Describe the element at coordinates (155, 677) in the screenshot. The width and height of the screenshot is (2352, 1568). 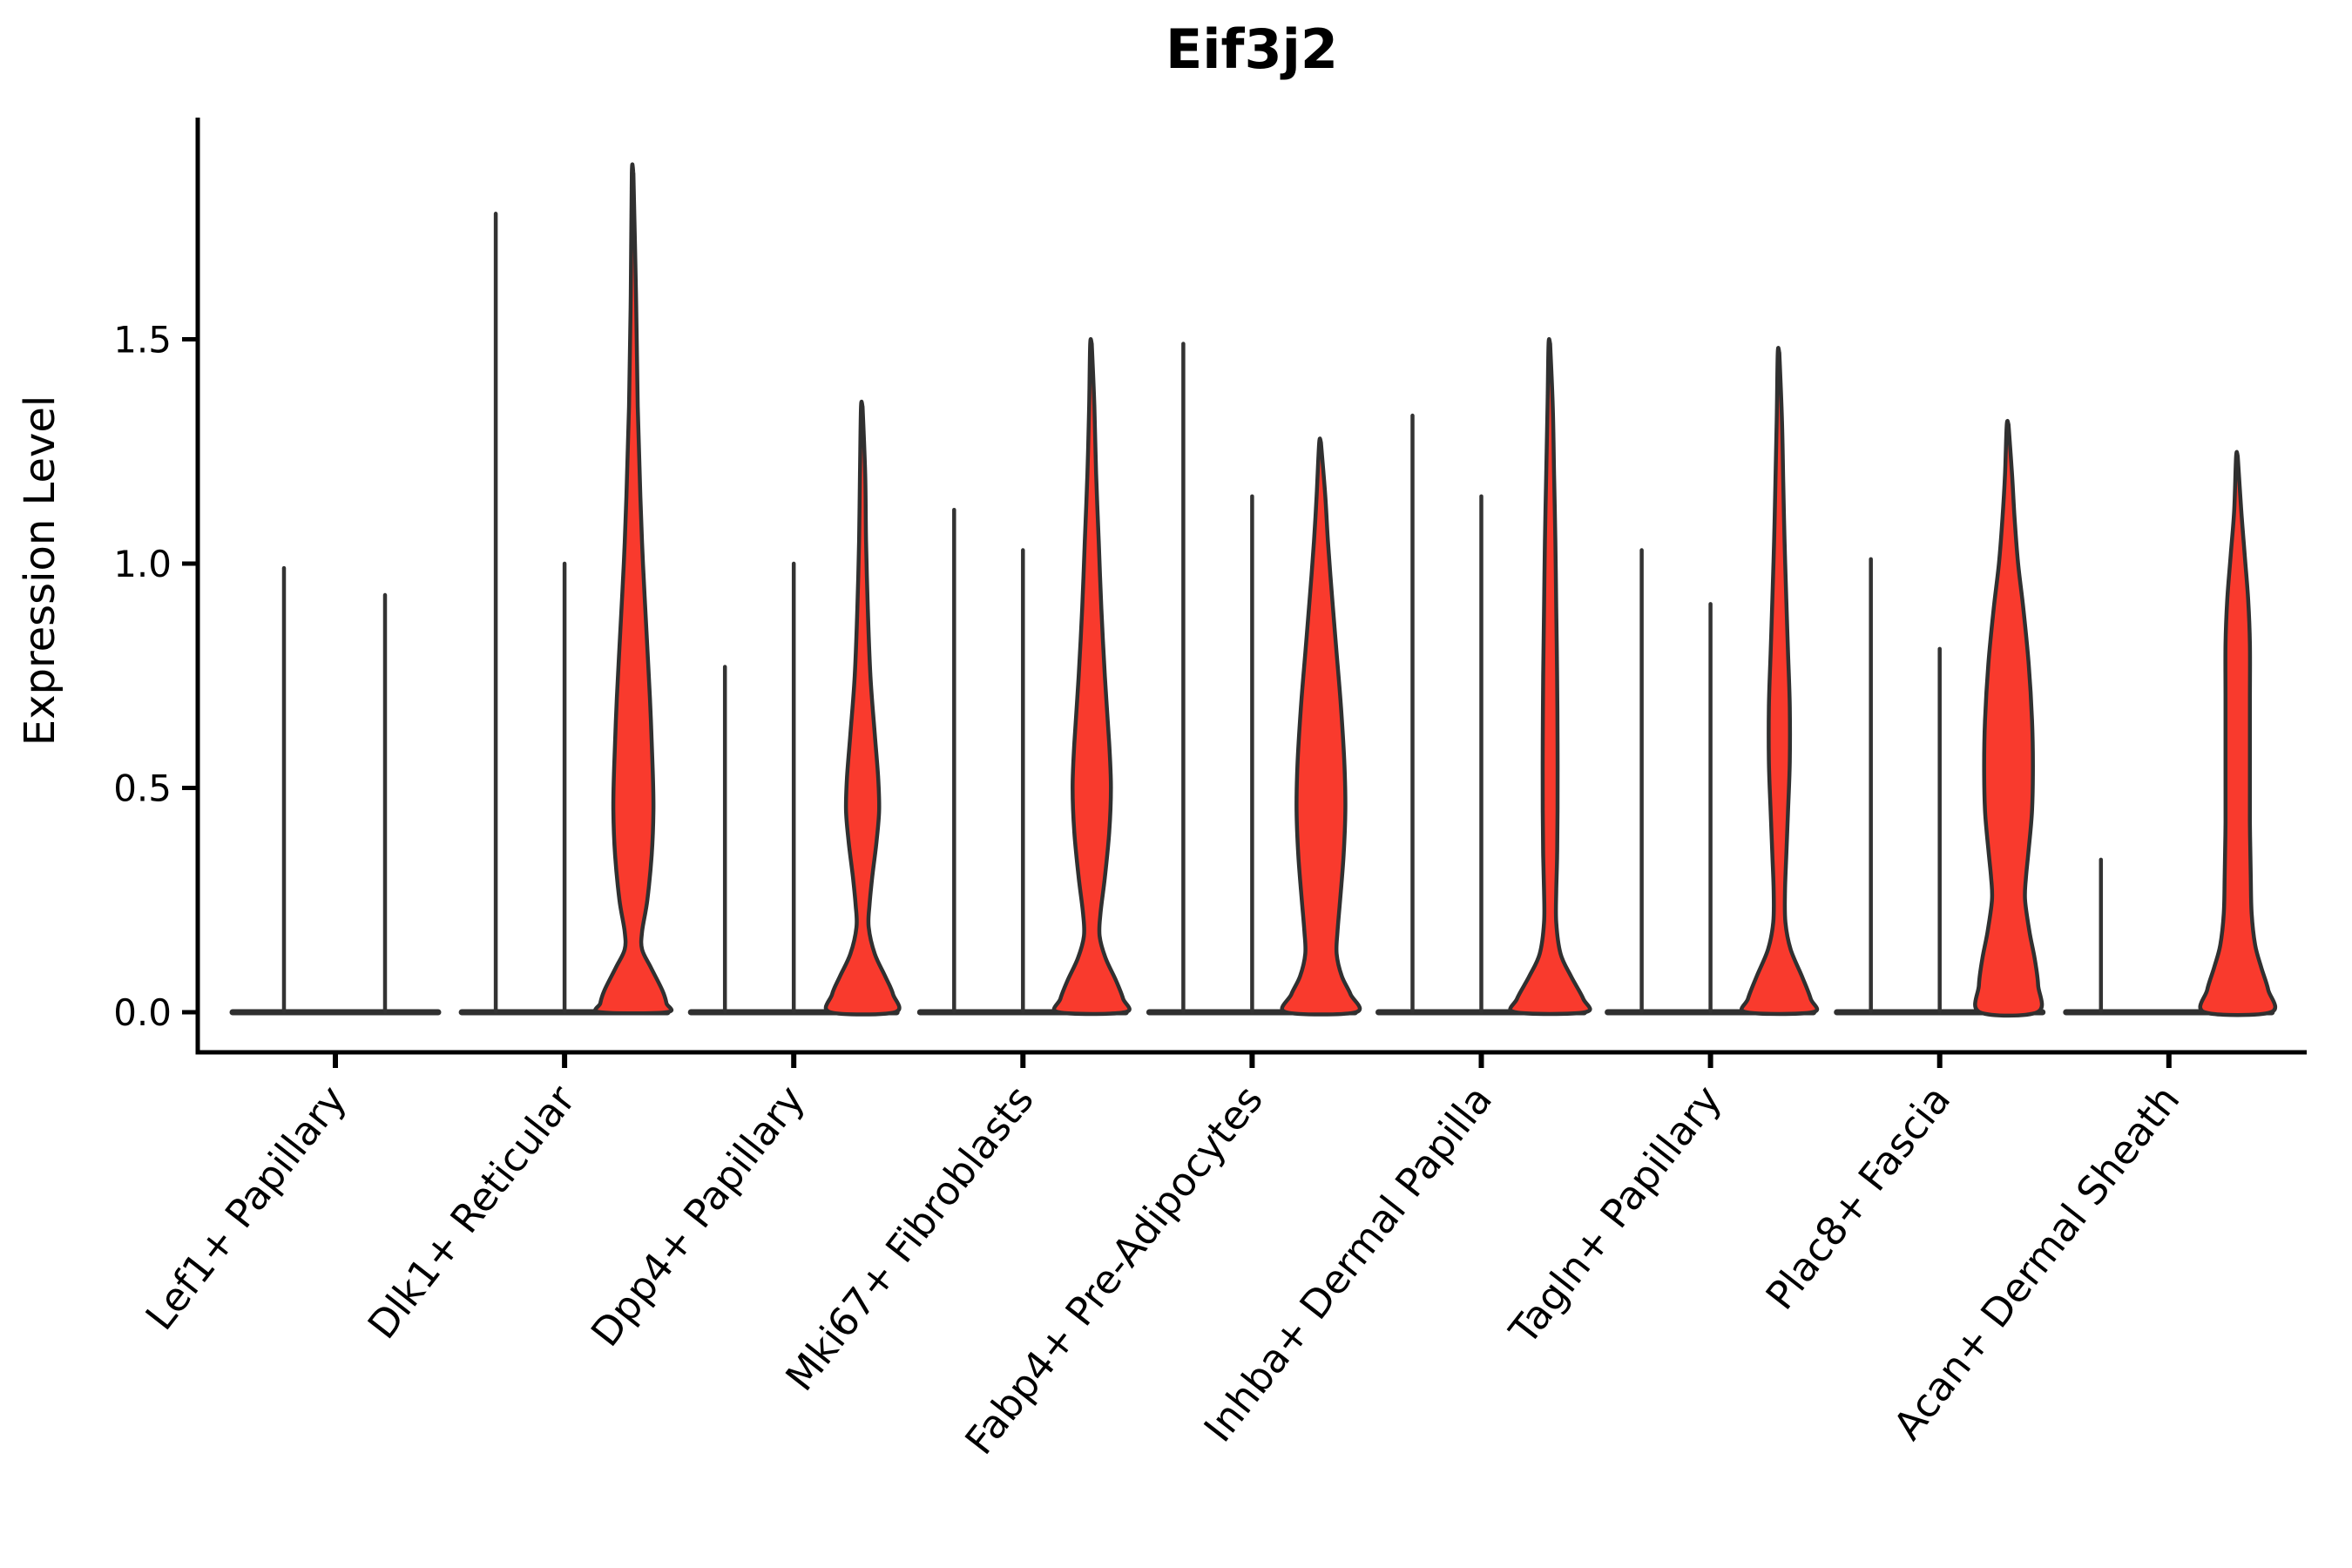
I see `y-axis-ticks: 0.0 0.5 1.0 1.5` at that location.